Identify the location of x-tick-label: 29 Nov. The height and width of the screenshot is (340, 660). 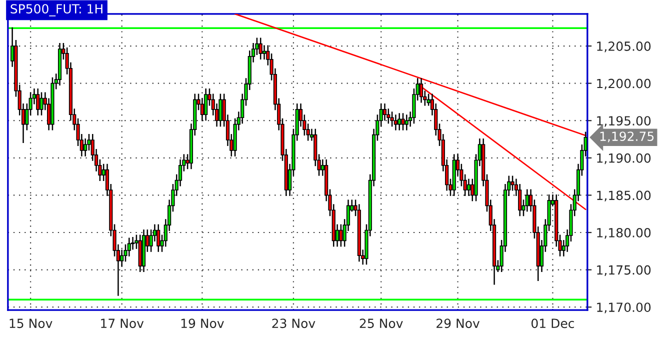
(458, 323).